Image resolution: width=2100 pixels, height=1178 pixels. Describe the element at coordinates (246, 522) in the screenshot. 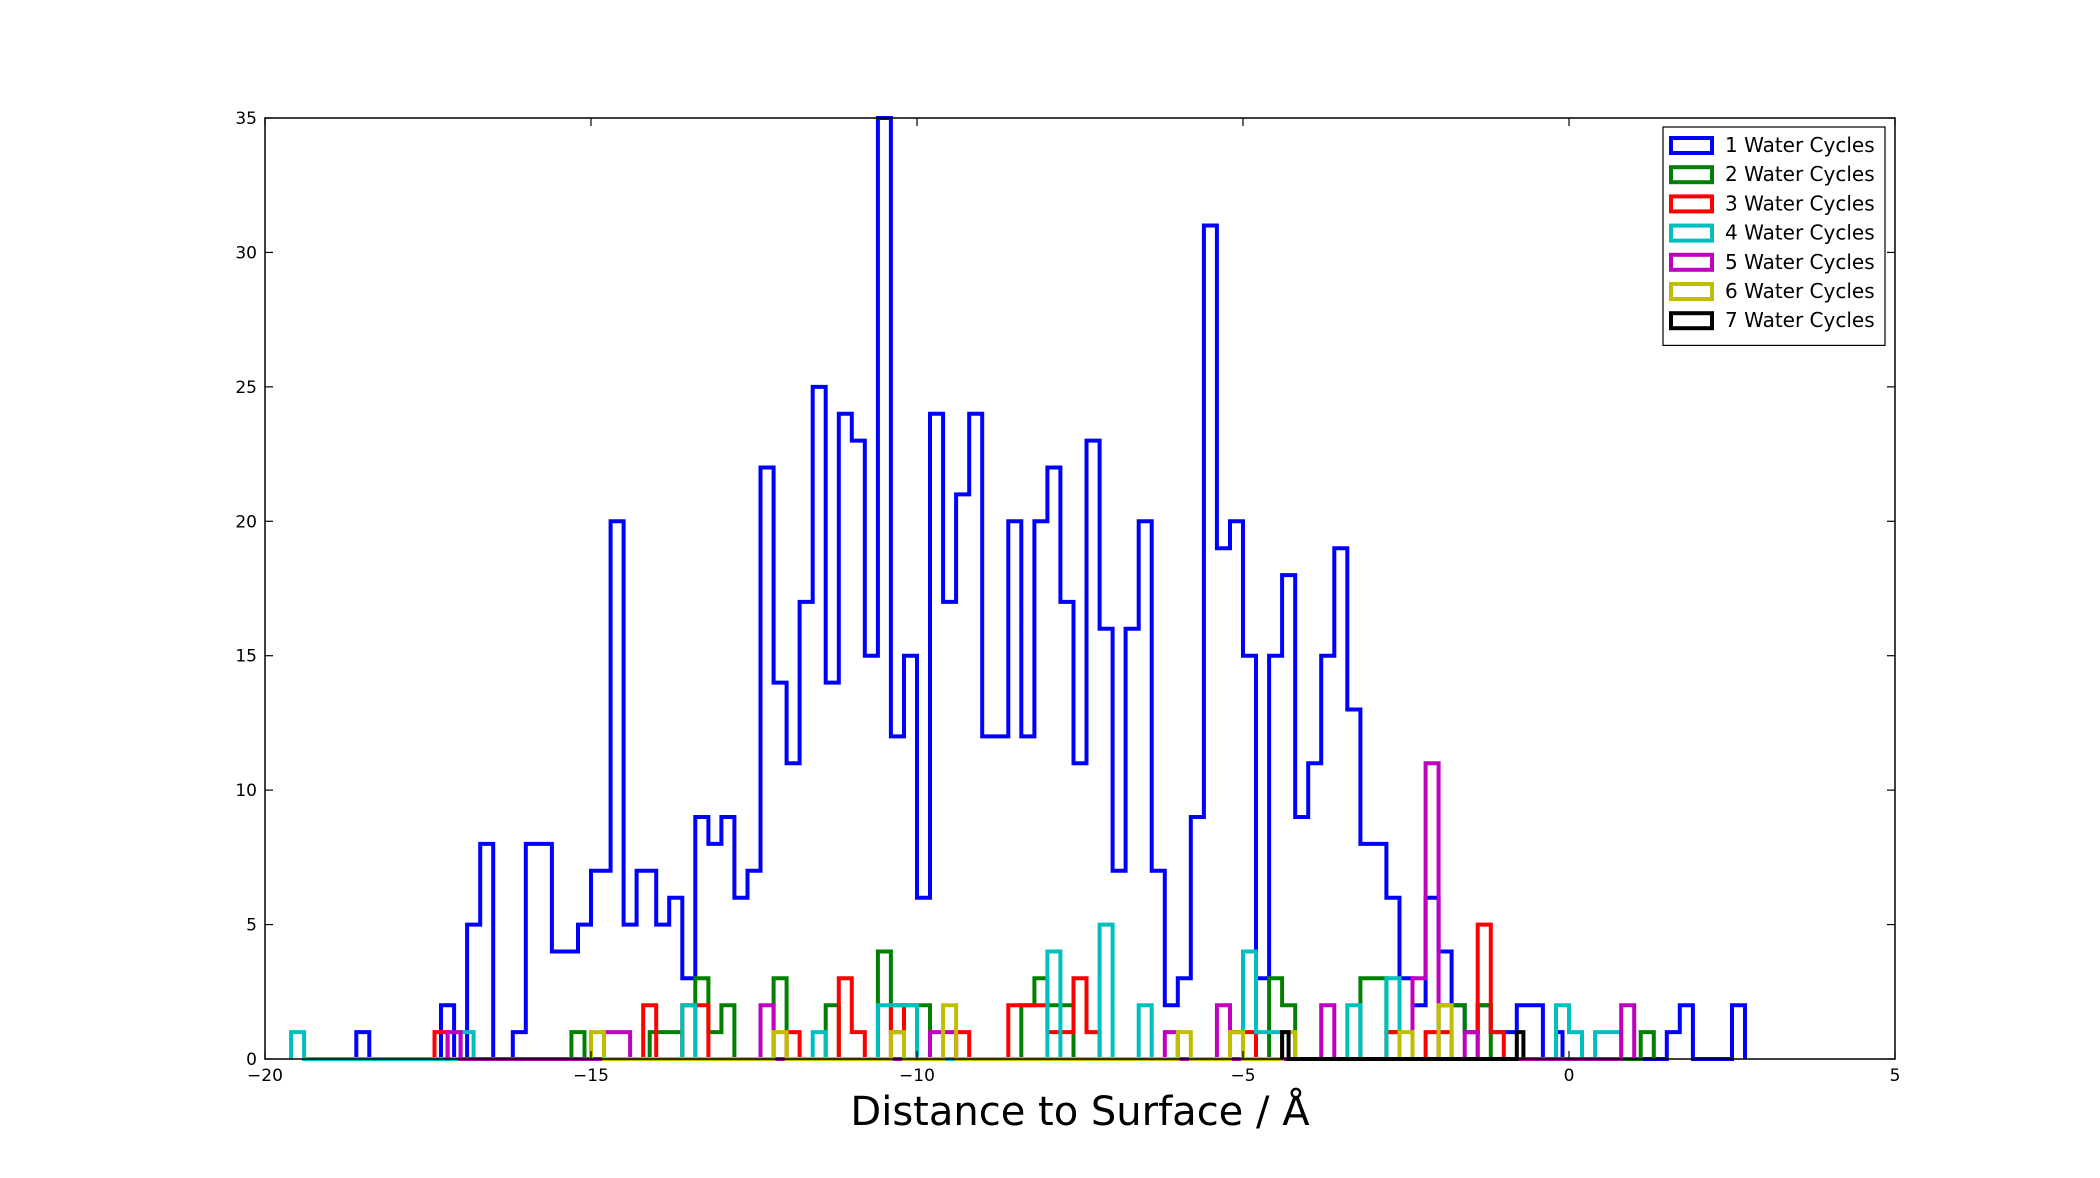

I see `y-tick-label: 20` at that location.